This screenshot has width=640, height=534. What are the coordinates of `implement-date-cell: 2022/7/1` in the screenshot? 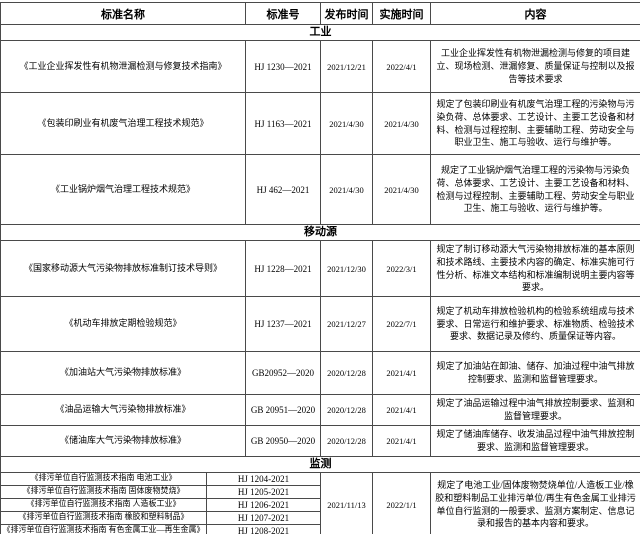 It's located at (401, 324).